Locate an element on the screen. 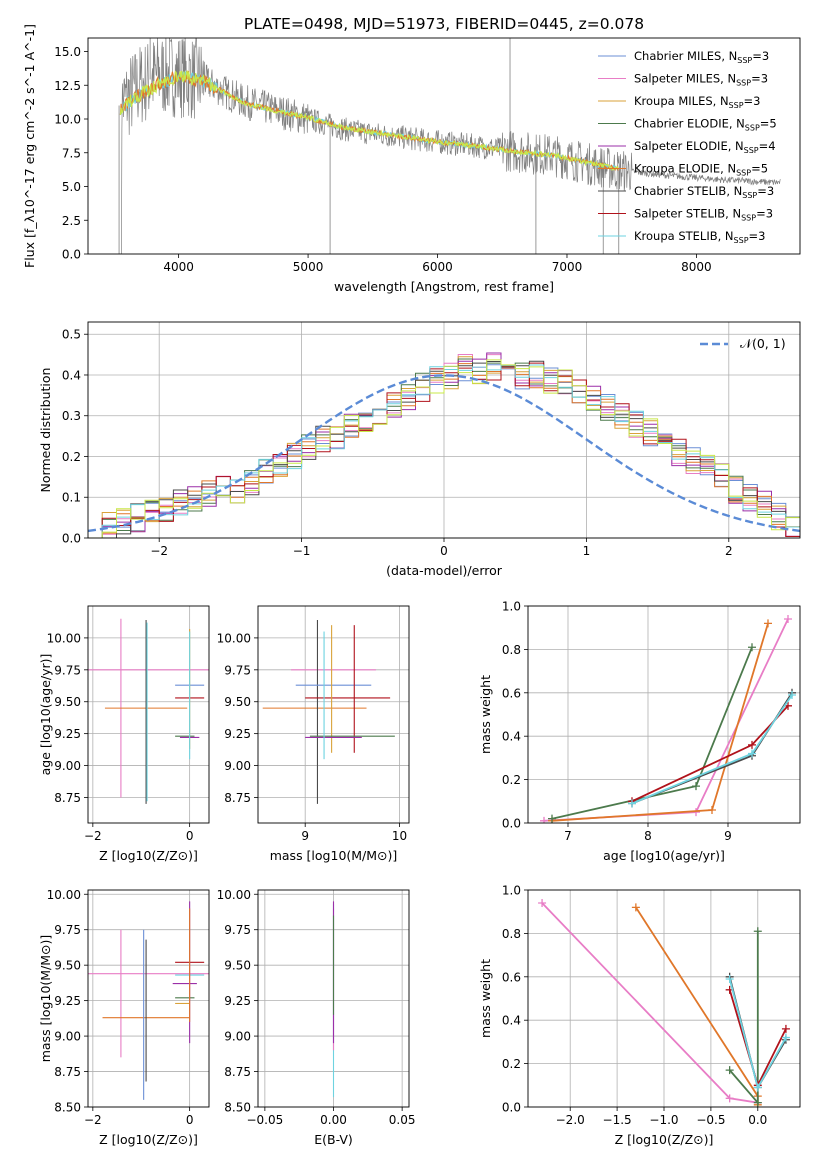  y-tick-label: 0.8 is located at coordinates (511, 934).